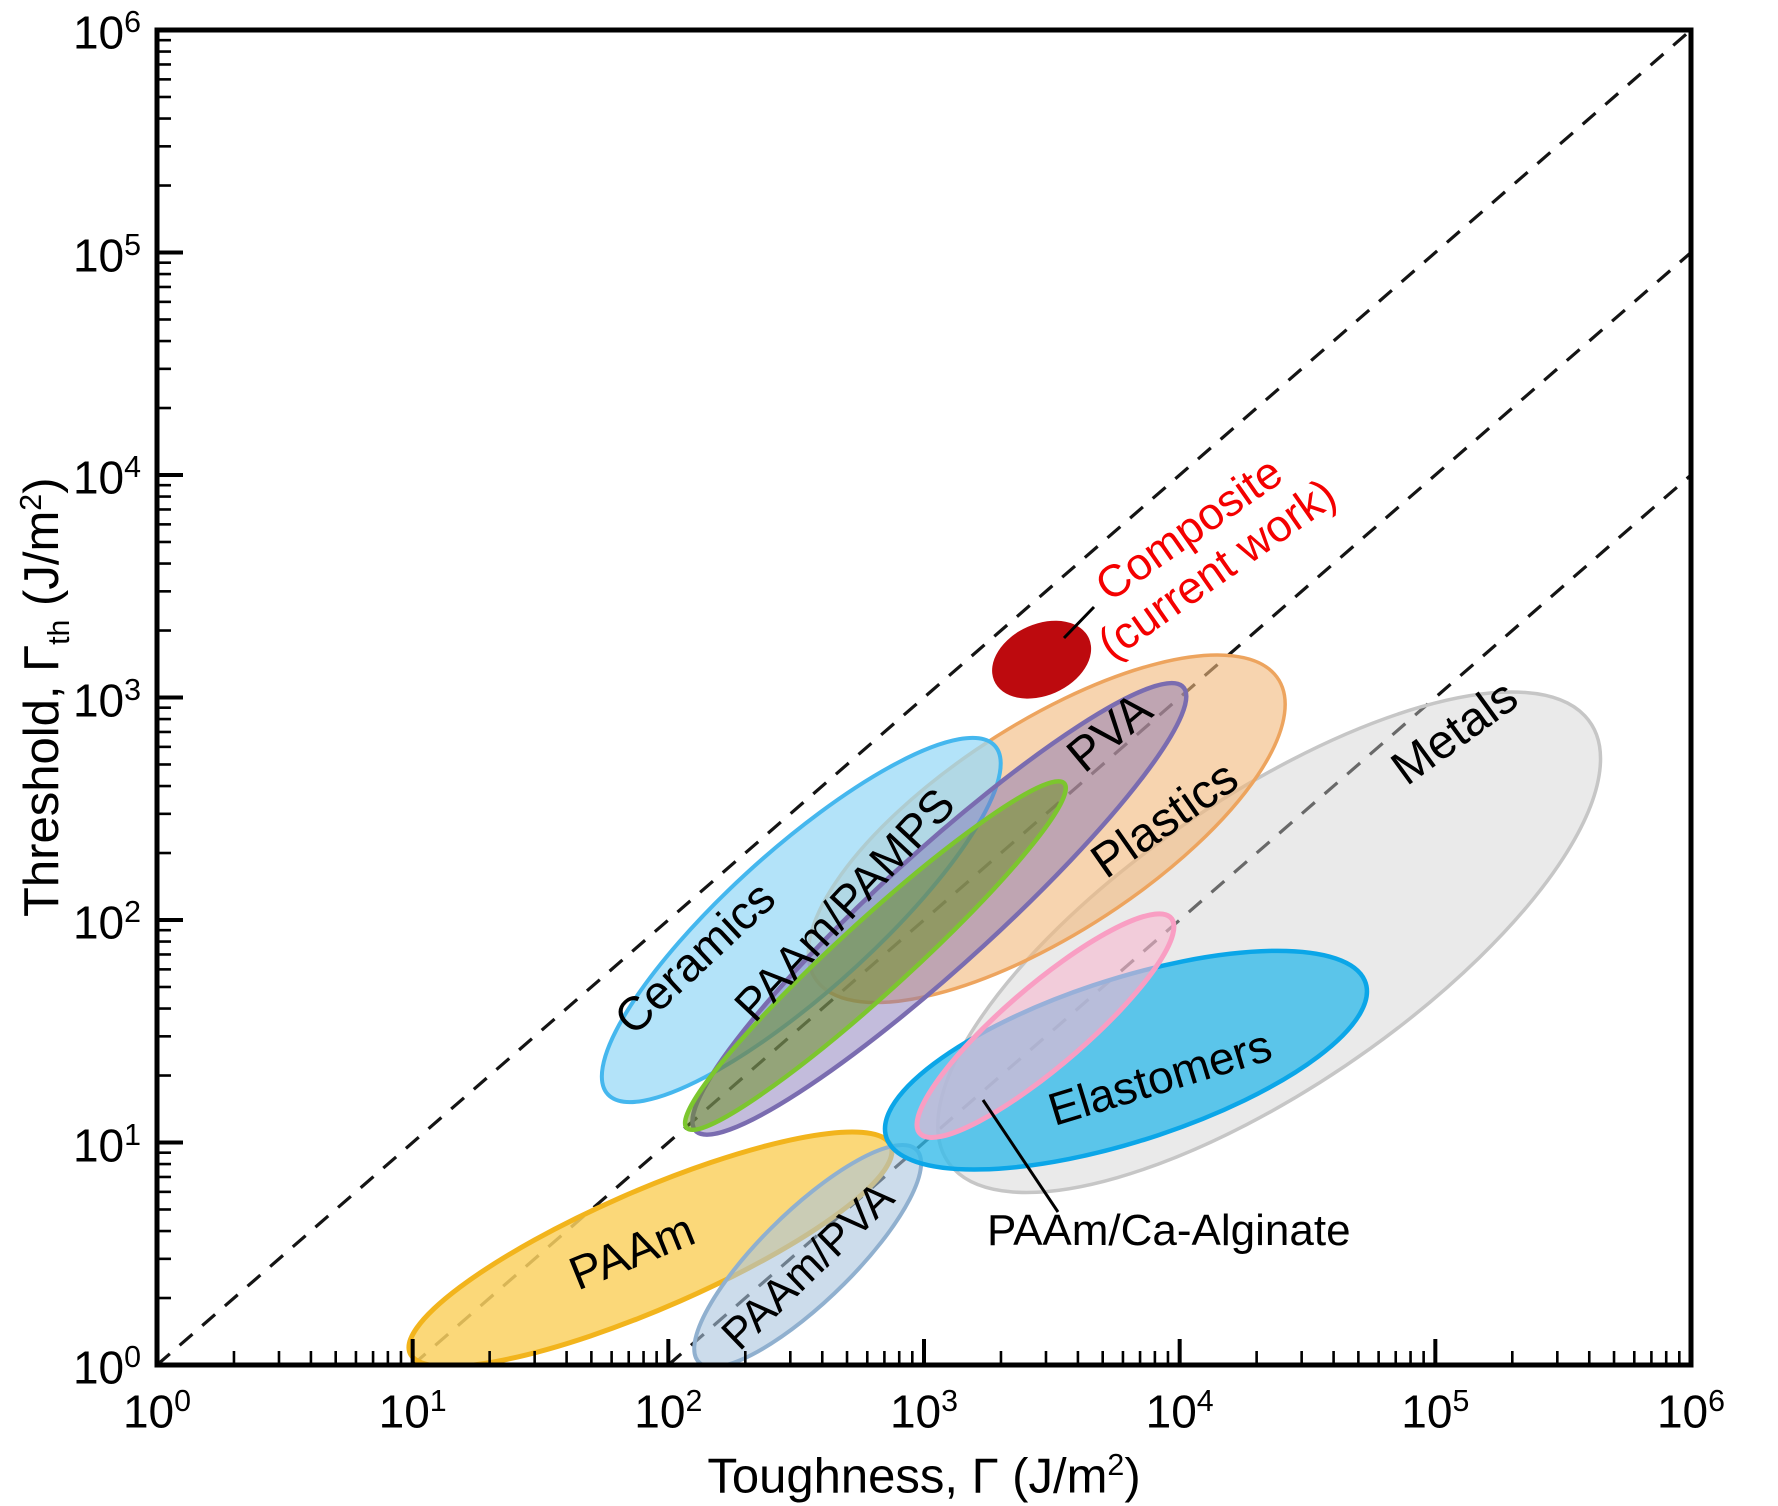 The height and width of the screenshot is (1506, 1778). I want to click on y-tick-label-10e1: 10¹, so click(106, 1144).